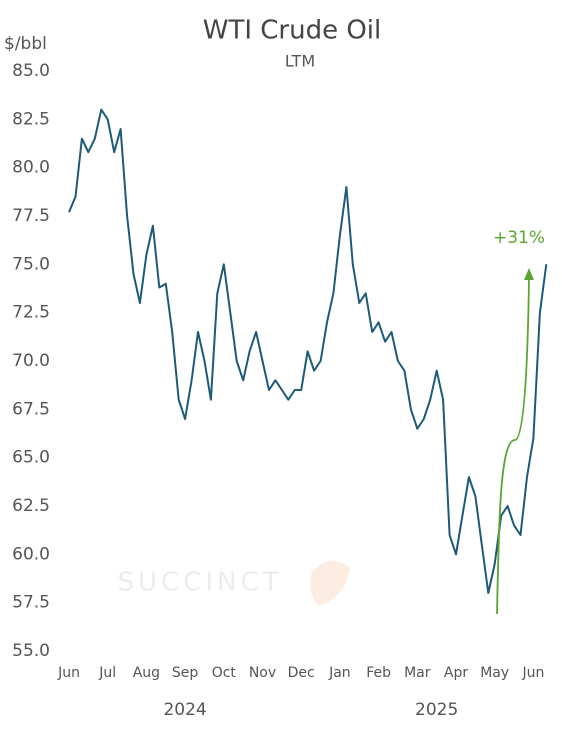  Describe the element at coordinates (300, 61) in the screenshot. I see `chart-subtitle: LTM` at that location.